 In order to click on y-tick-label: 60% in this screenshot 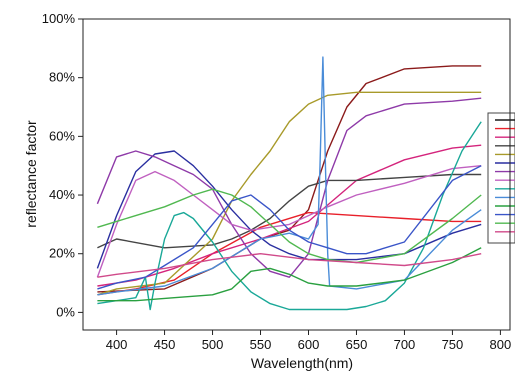, I will do `click(62, 135)`.